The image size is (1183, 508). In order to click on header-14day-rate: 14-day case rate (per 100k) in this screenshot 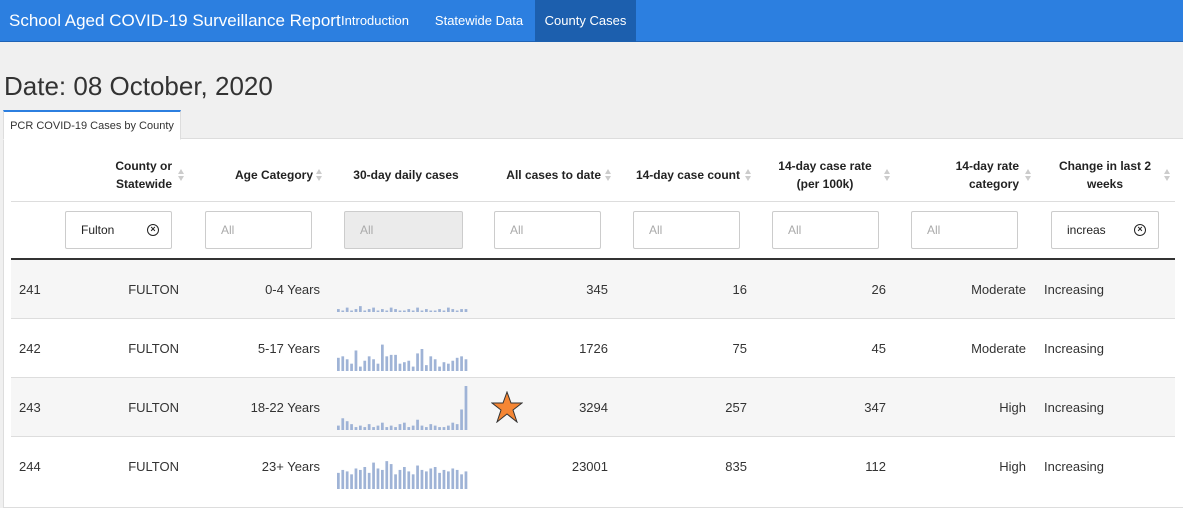, I will do `click(825, 175)`.